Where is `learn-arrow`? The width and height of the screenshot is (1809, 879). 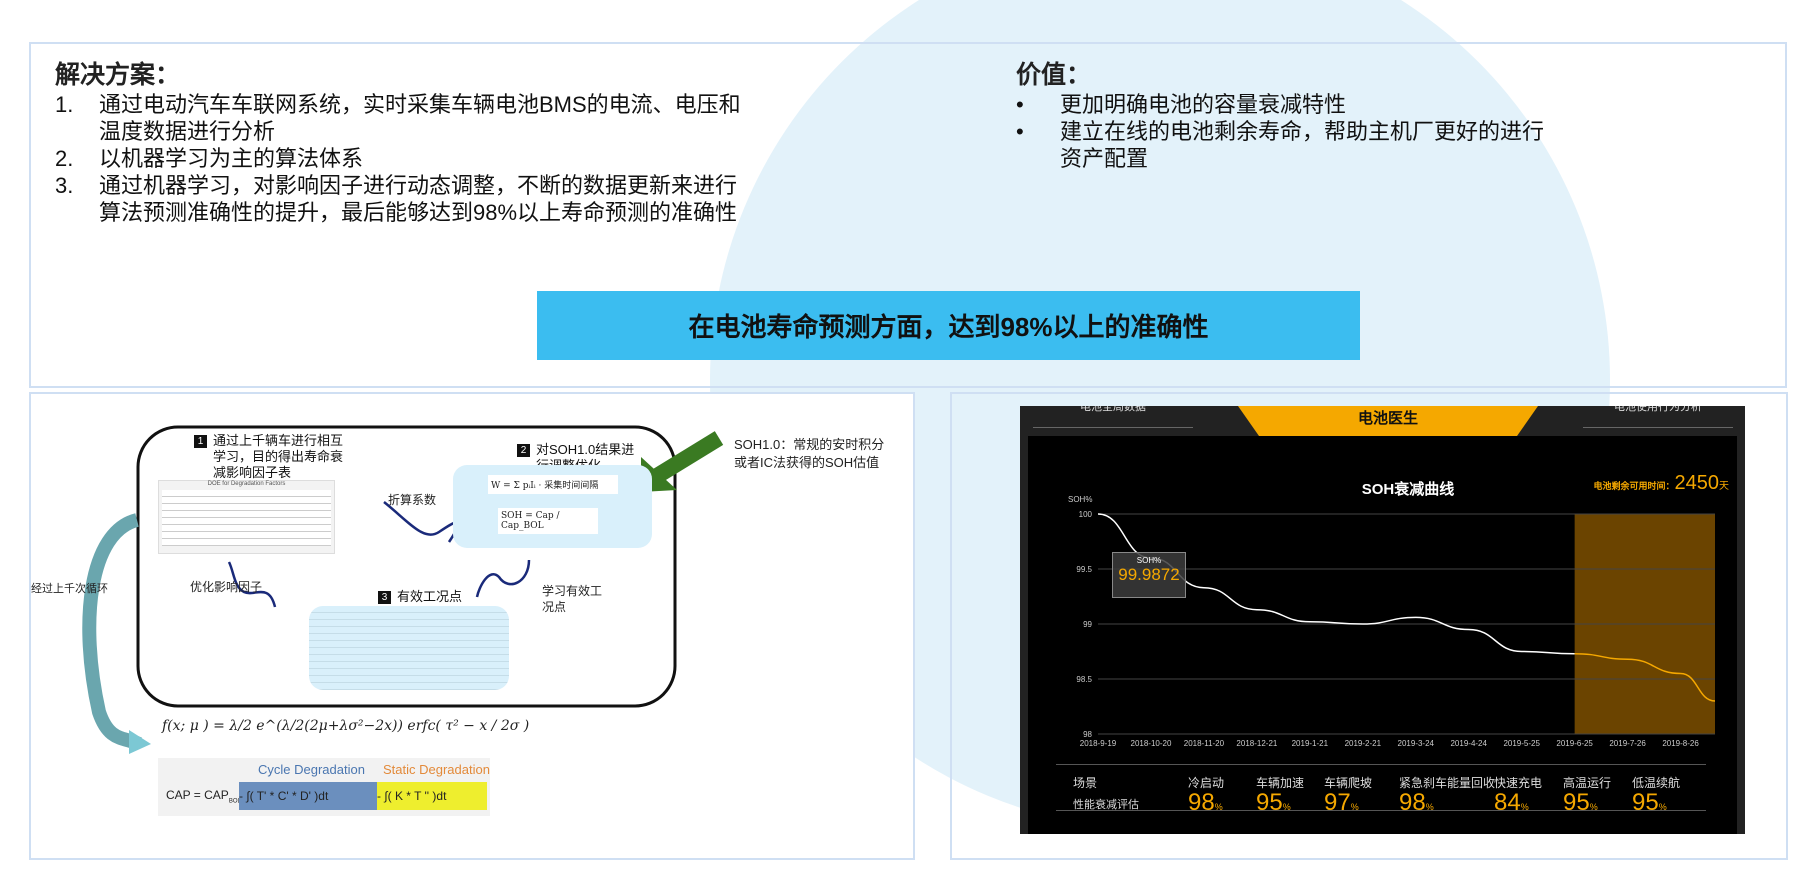
learn-arrow is located at coordinates (503, 578).